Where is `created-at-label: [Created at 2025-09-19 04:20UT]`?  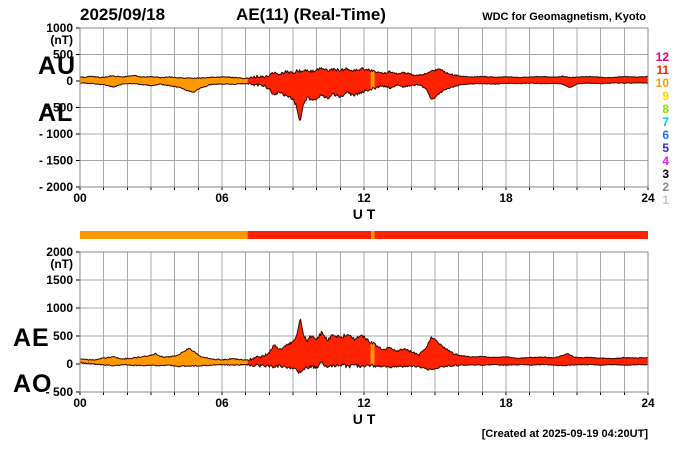
created-at-label: [Created at 2025-09-19 04:20UT] is located at coordinates (564, 434).